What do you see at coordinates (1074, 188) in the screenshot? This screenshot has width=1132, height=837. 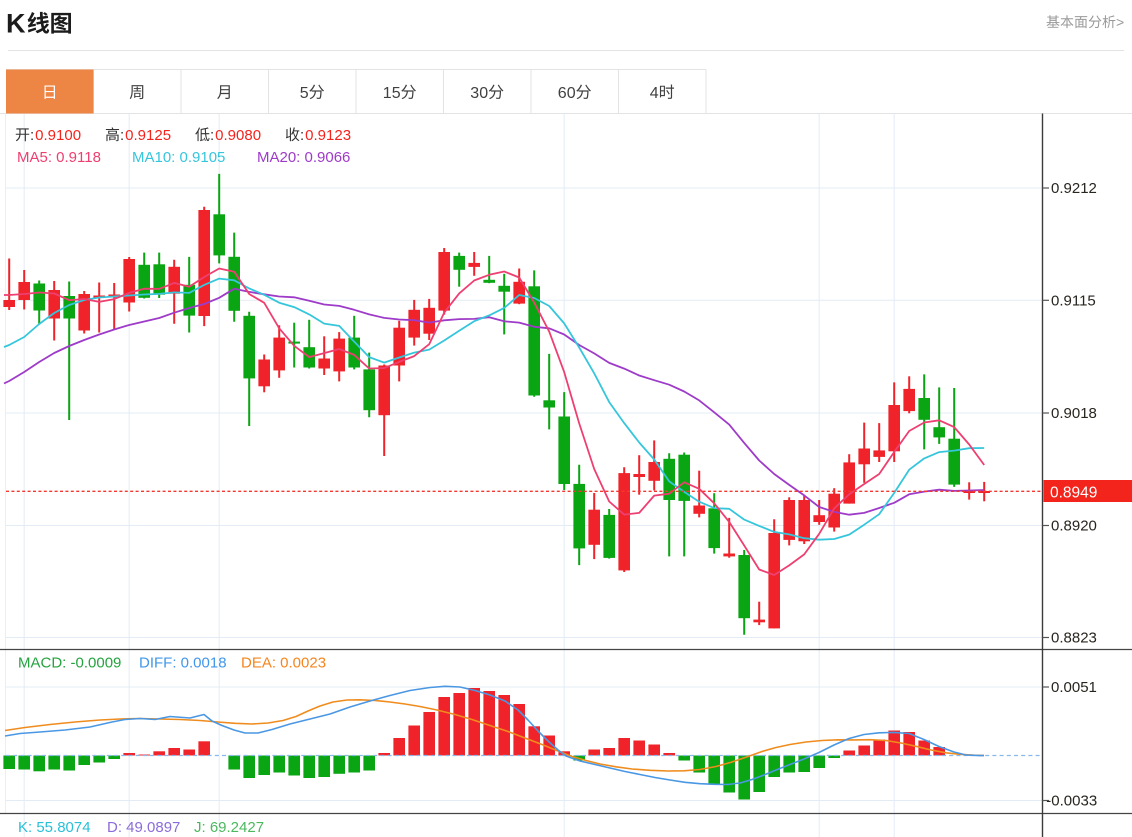 I see `svg-text: 0.9212` at bounding box center [1074, 188].